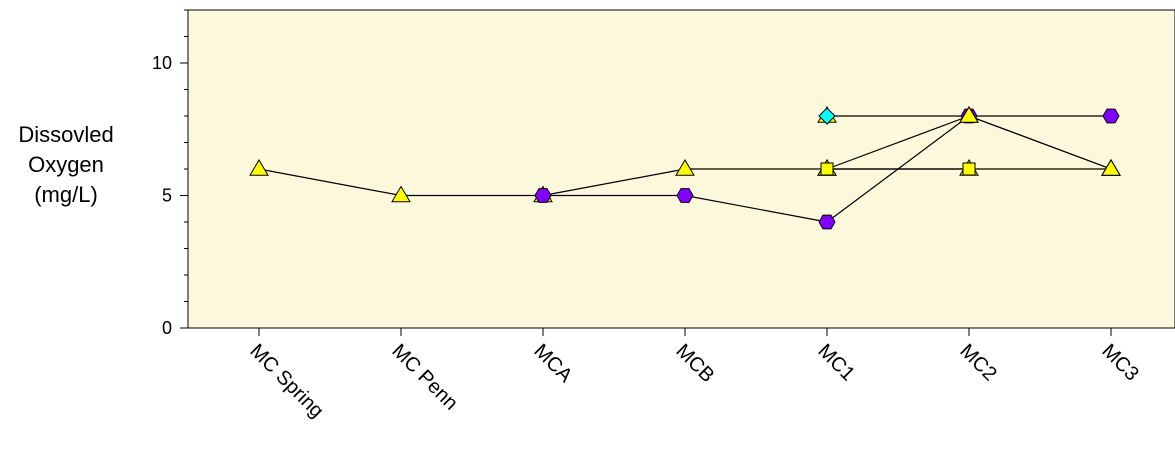 Image resolution: width=1175 pixels, height=455 pixels. I want to click on y-axis-label-line-2: Oxygen, so click(66, 164).